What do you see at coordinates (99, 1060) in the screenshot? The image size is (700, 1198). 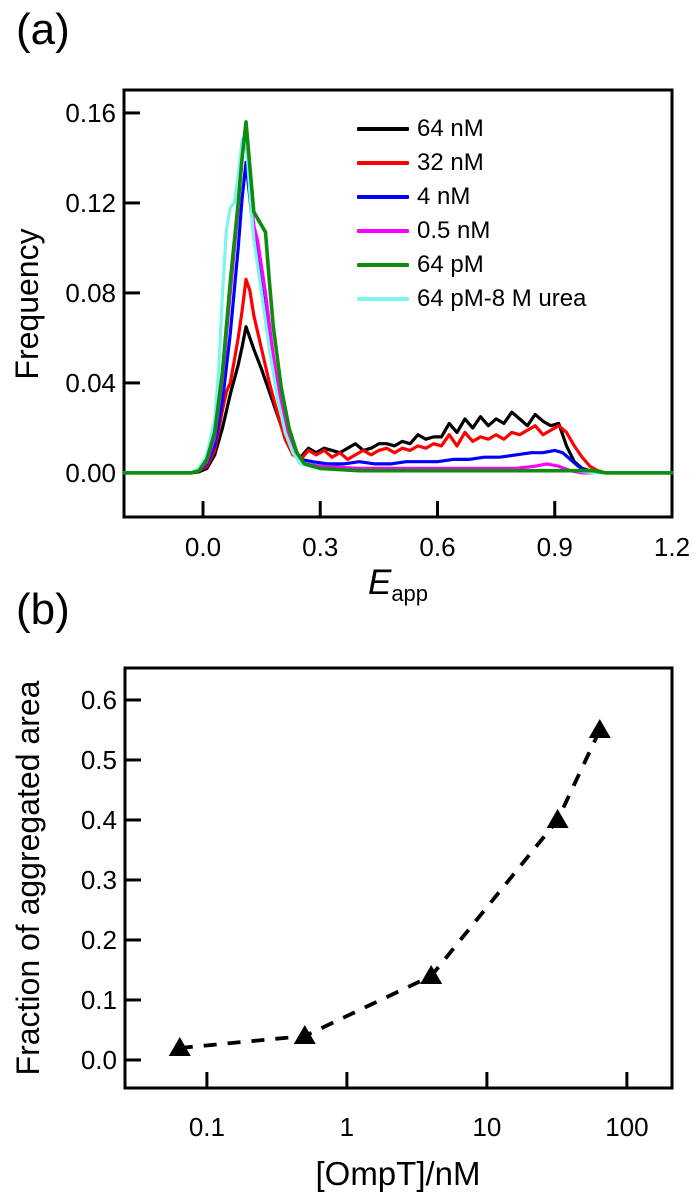 I see `y-tick-label: 0.0` at bounding box center [99, 1060].